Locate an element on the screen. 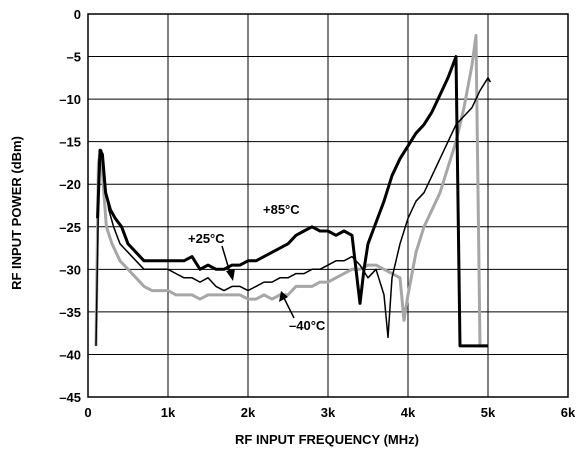 This screenshot has height=453, width=578. y-tick-label: –5 is located at coordinates (74, 57).